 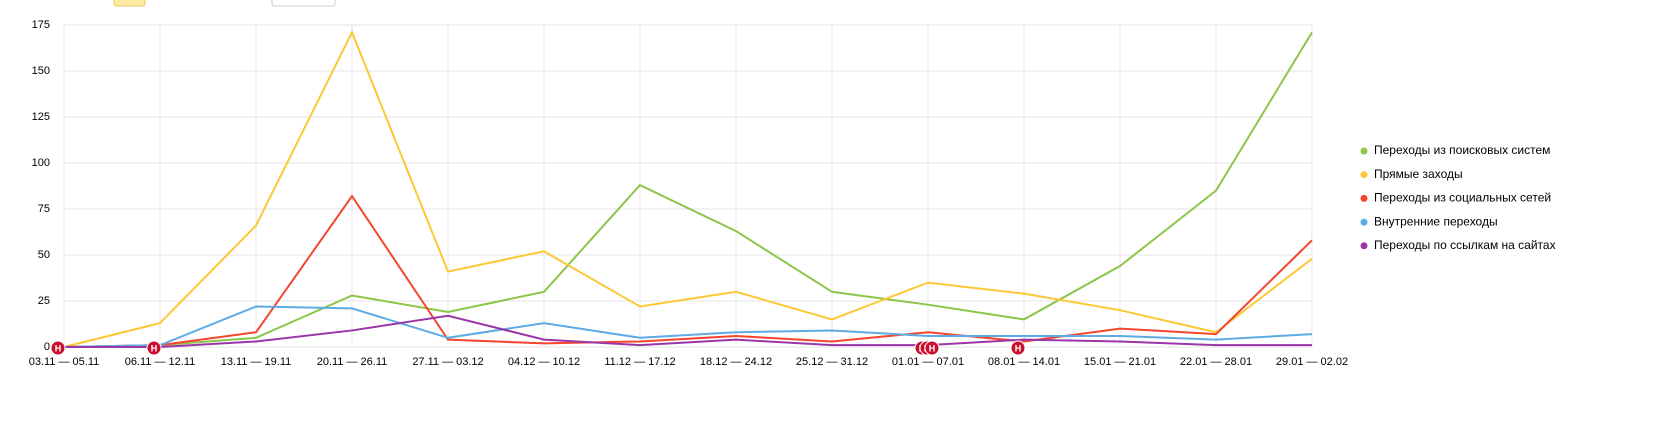 I want to click on y-tick-label: 175, so click(x=41, y=25).